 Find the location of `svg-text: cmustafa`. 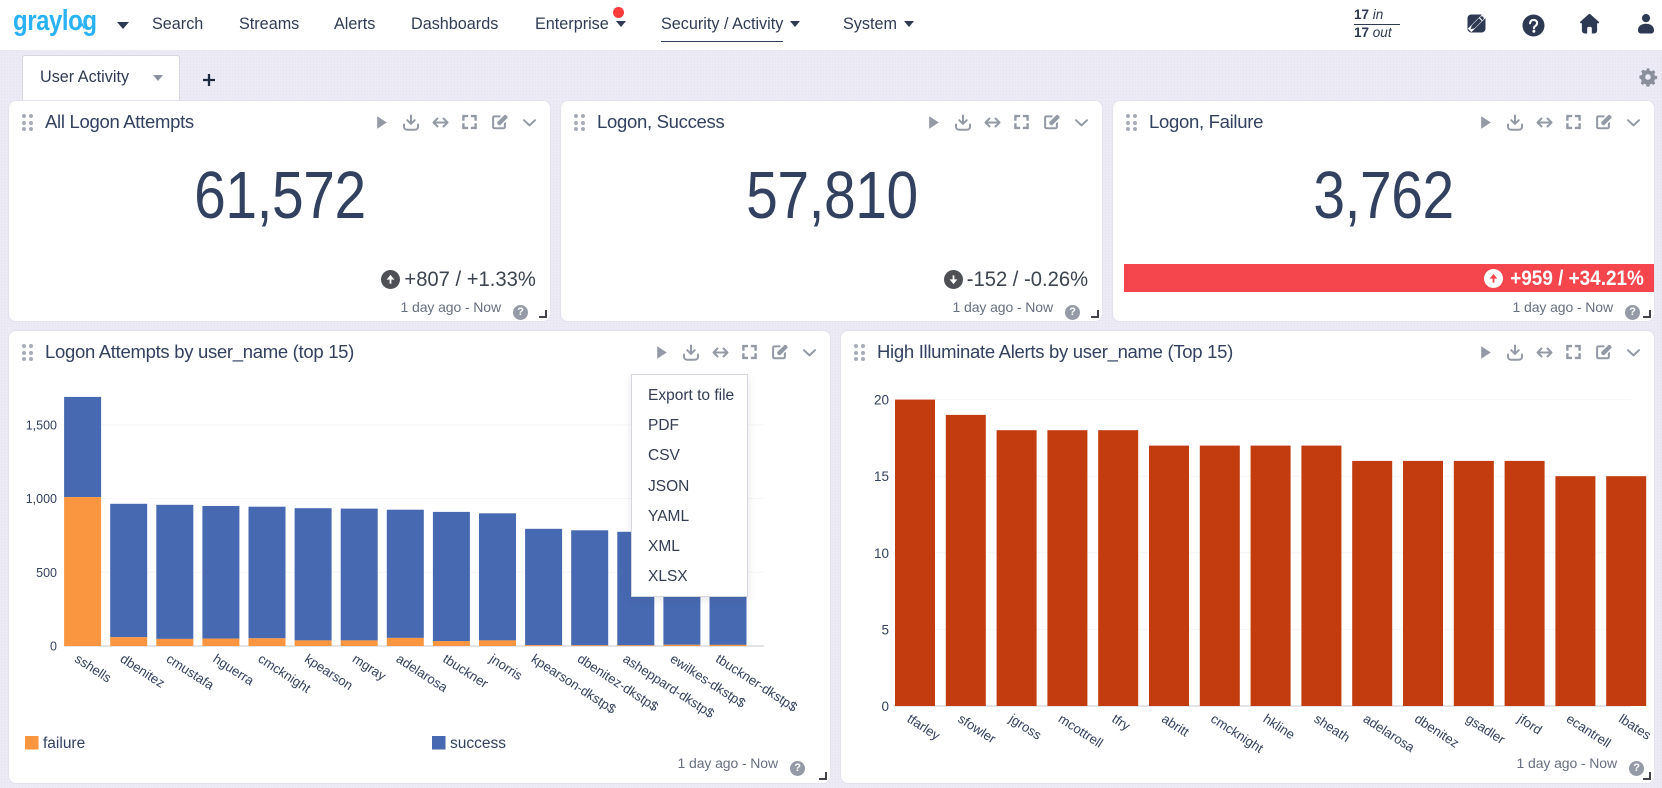

svg-text: cmustafa is located at coordinates (191, 672).